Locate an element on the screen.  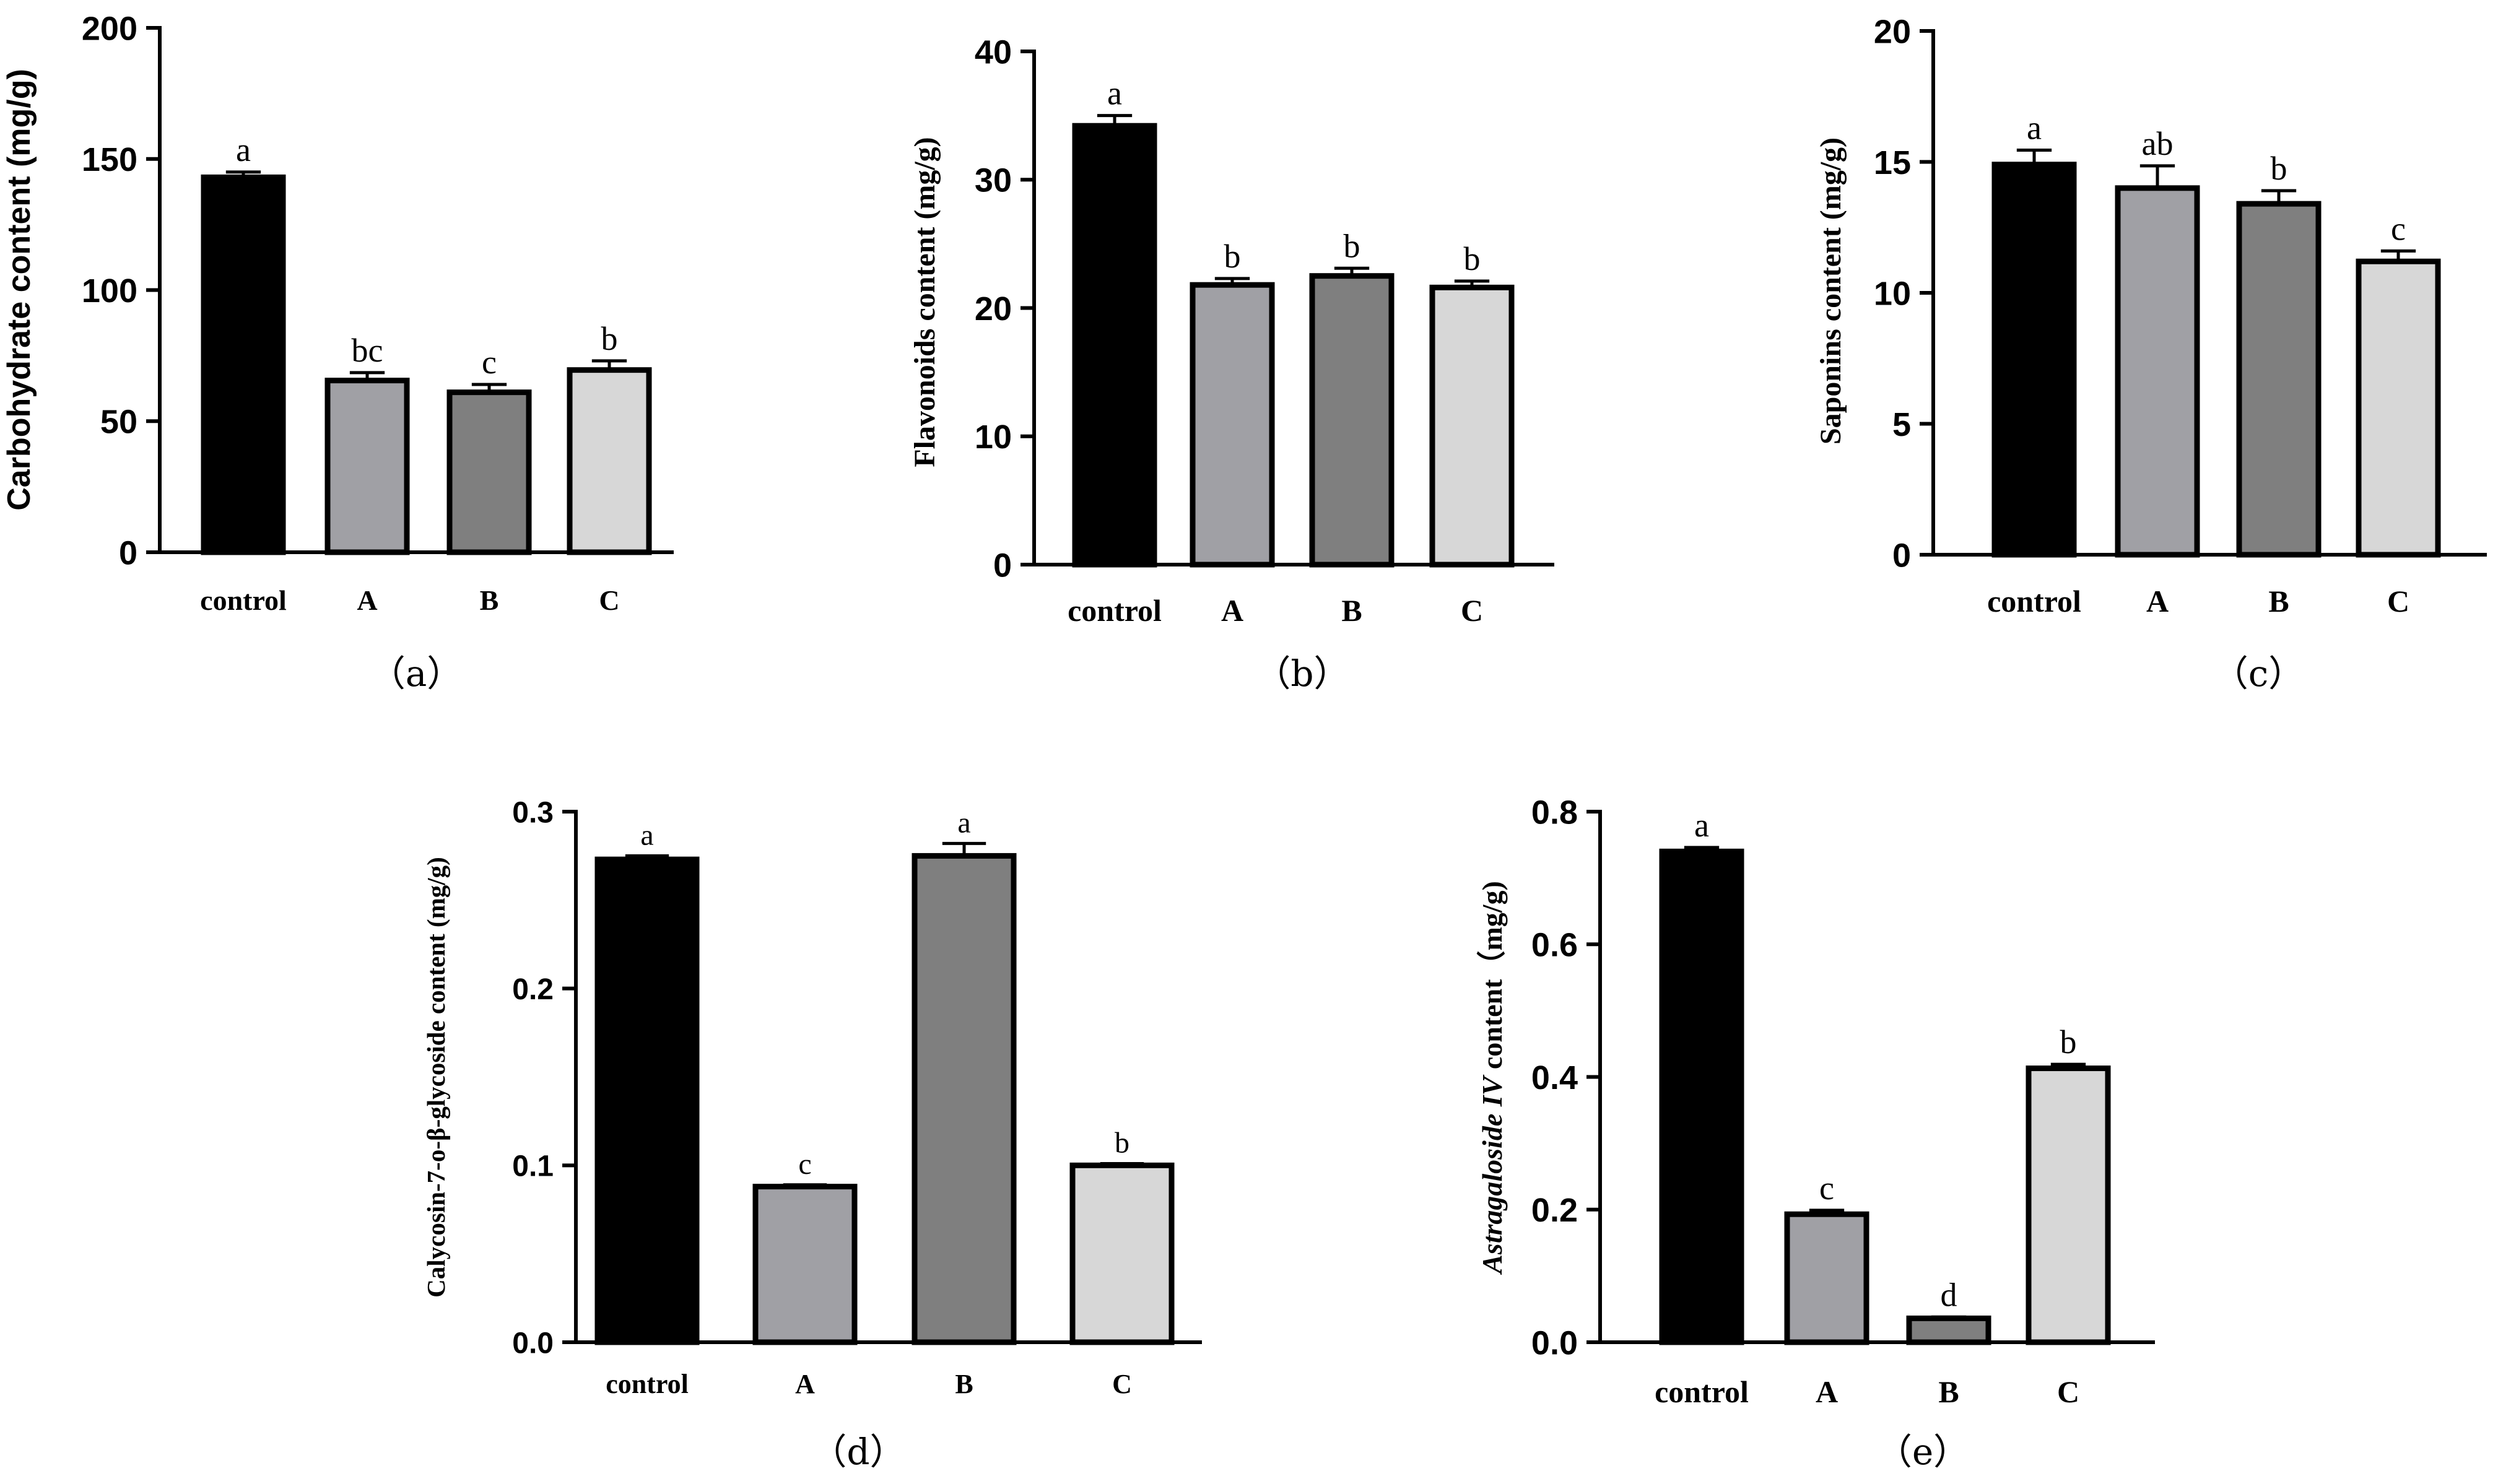
significance-label: ab is located at coordinates (2158, 144).